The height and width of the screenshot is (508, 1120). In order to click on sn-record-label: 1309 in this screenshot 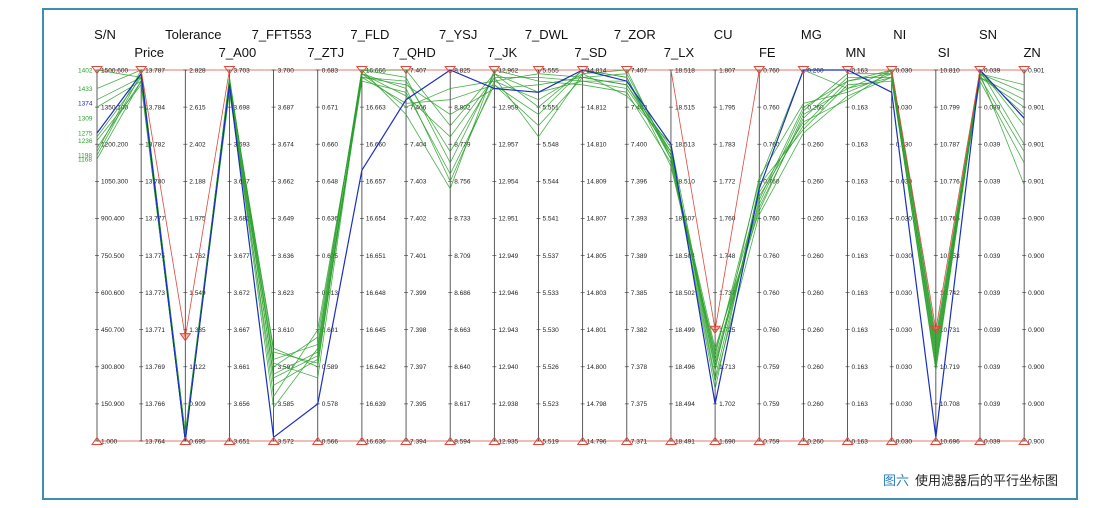, I will do `click(85, 119)`.